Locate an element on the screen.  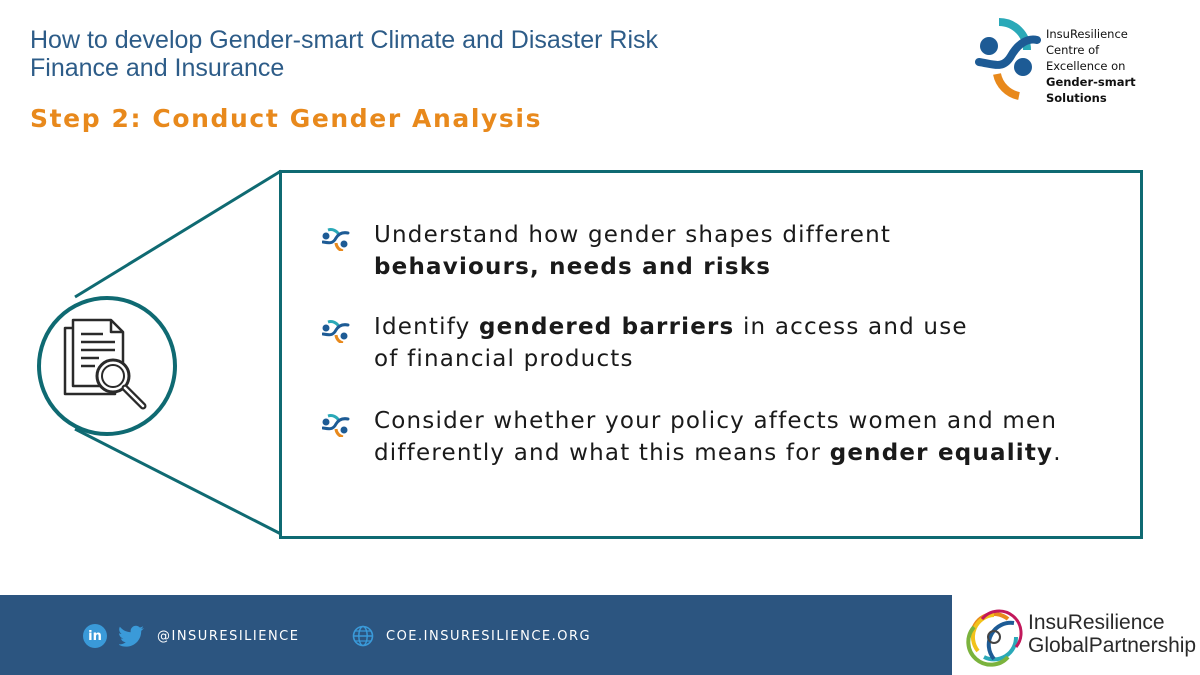
coe-logo-line-3: Excellence on is located at coordinates (1086, 66).